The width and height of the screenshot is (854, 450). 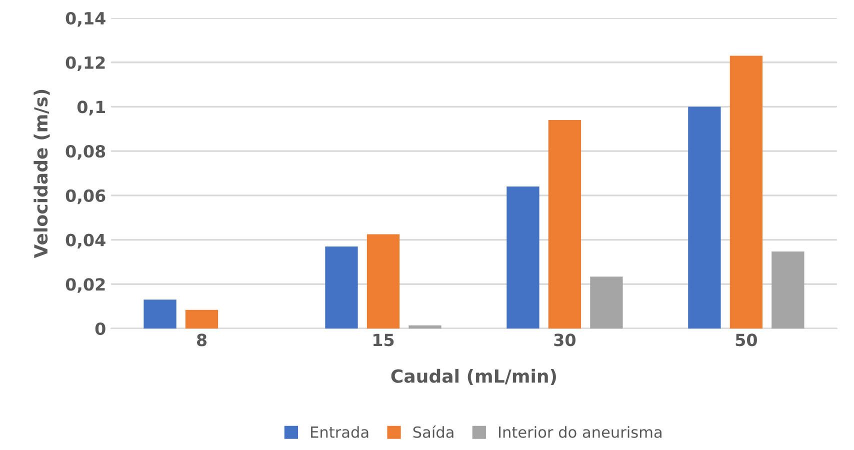 I want to click on x-axis-title: Caudal (mL/min), so click(x=473, y=377).